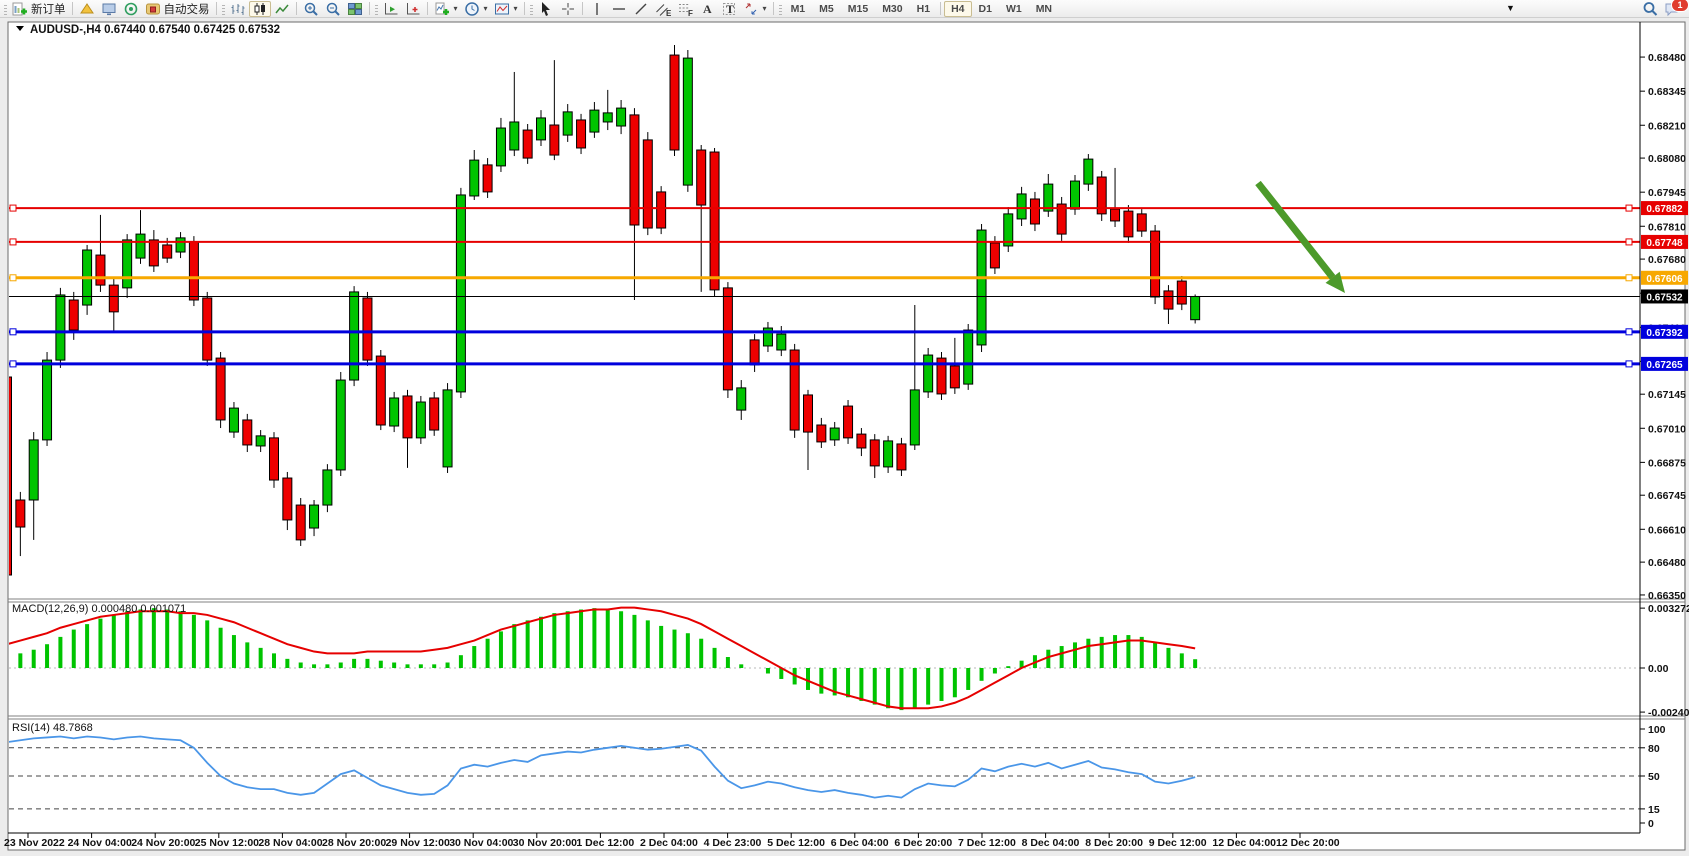  What do you see at coordinates (755, 9) in the screenshot?
I see `arrows-tool-button: ▾` at bounding box center [755, 9].